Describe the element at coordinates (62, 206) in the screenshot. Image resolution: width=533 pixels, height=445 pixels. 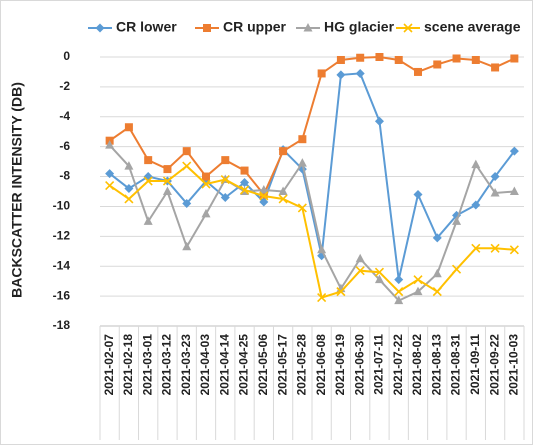
I see `y-tick-label: -10` at that location.